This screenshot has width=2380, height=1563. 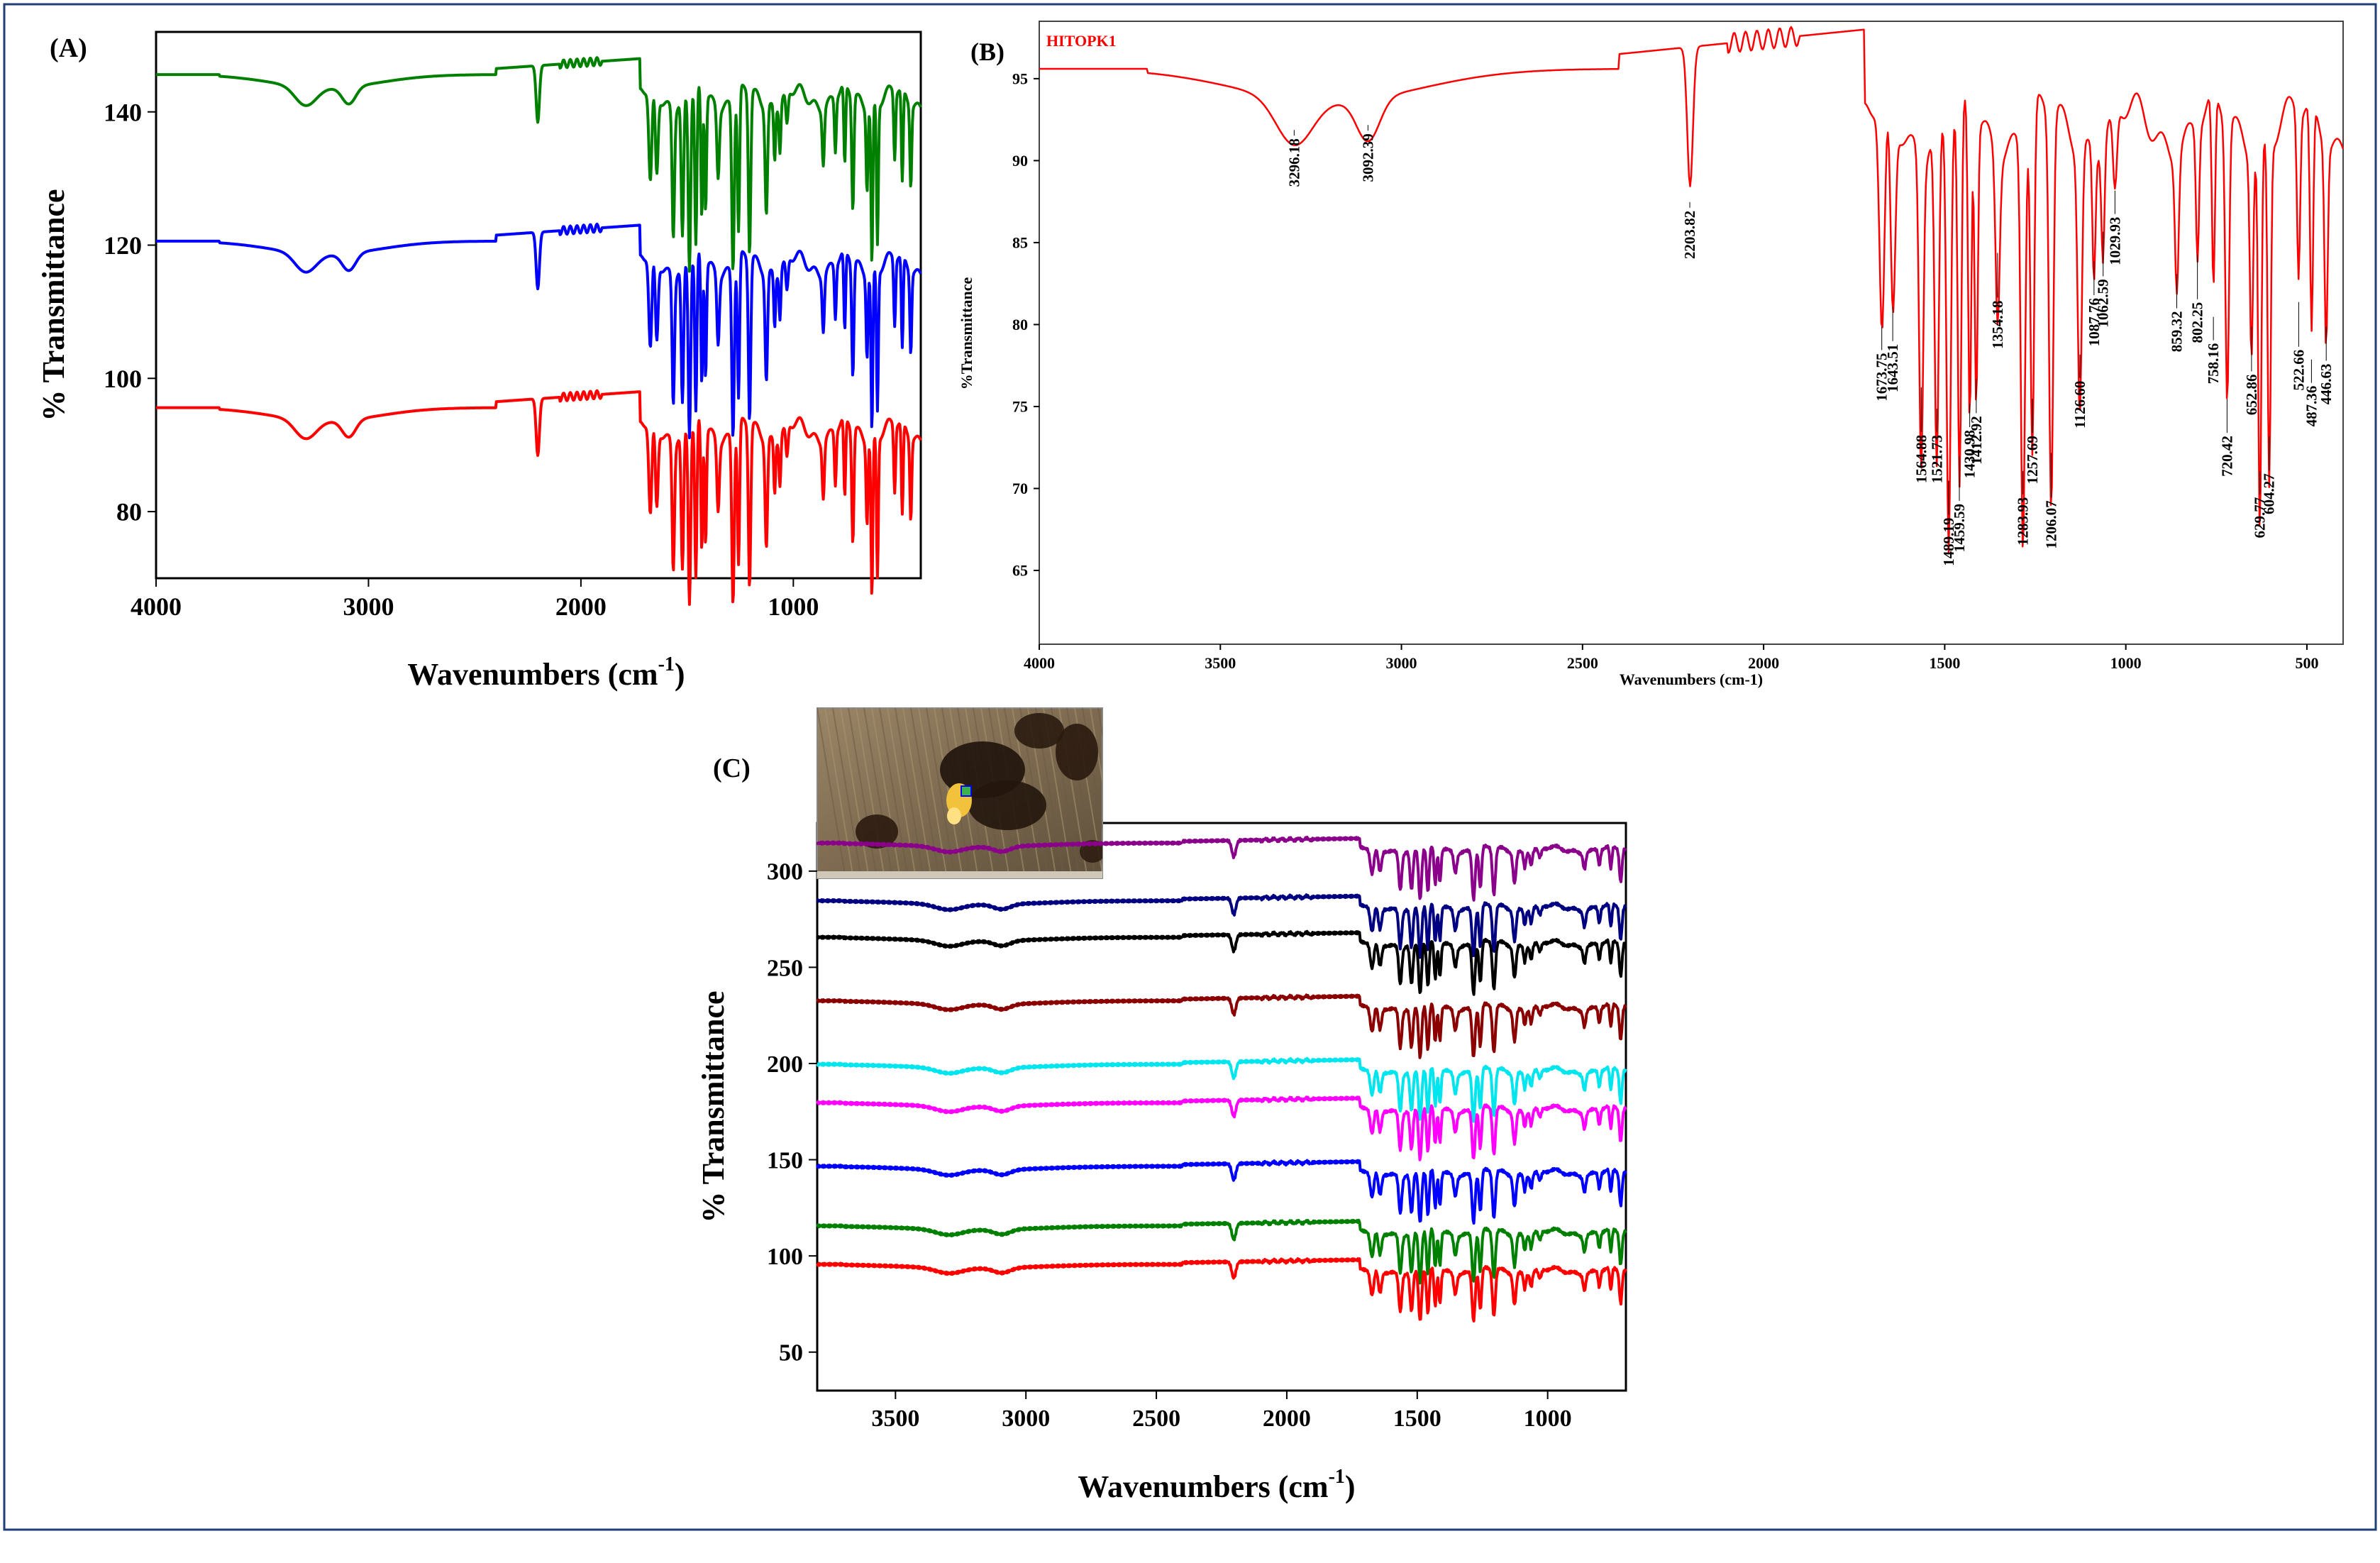 I want to click on panel-c-y-axis-label: % Transmittance, so click(x=714, y=1106).